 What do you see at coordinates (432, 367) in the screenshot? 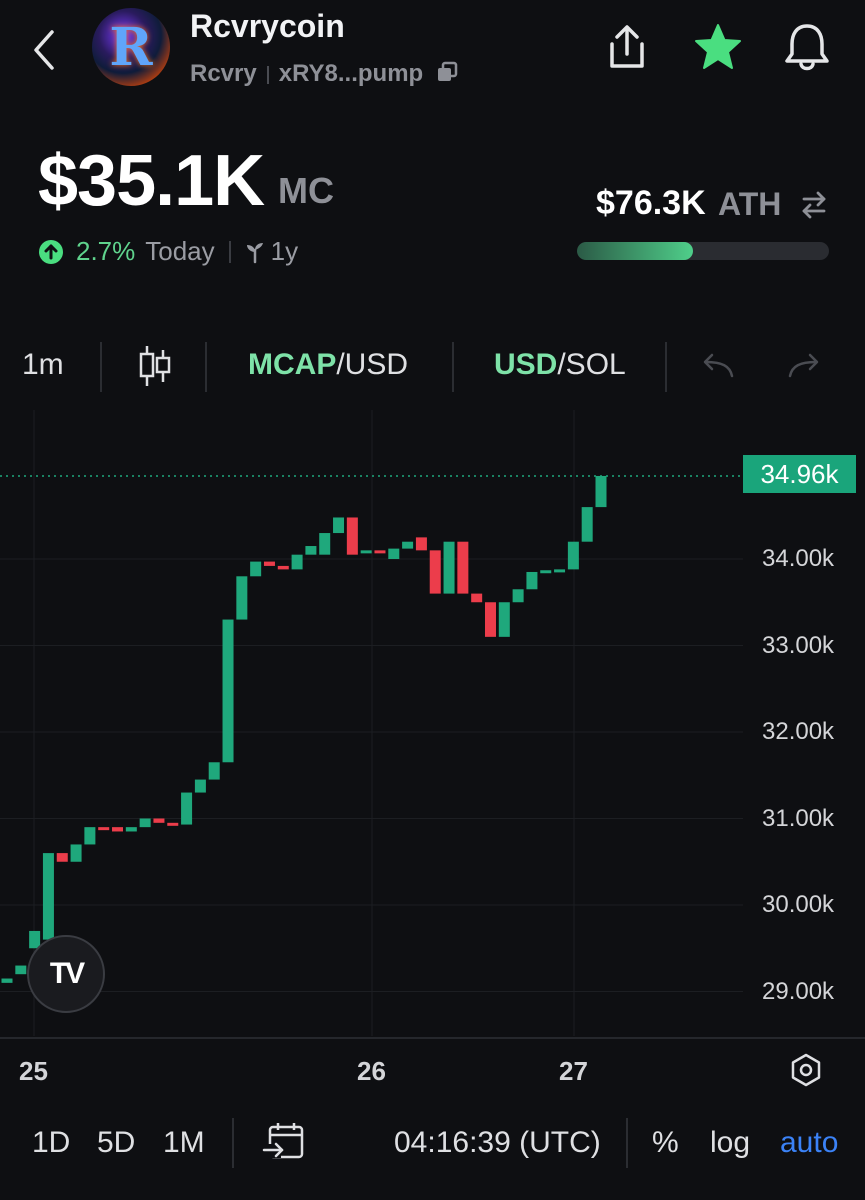
I see `chart-toolbar: 1m MCAP/USD USD/SOL` at bounding box center [432, 367].